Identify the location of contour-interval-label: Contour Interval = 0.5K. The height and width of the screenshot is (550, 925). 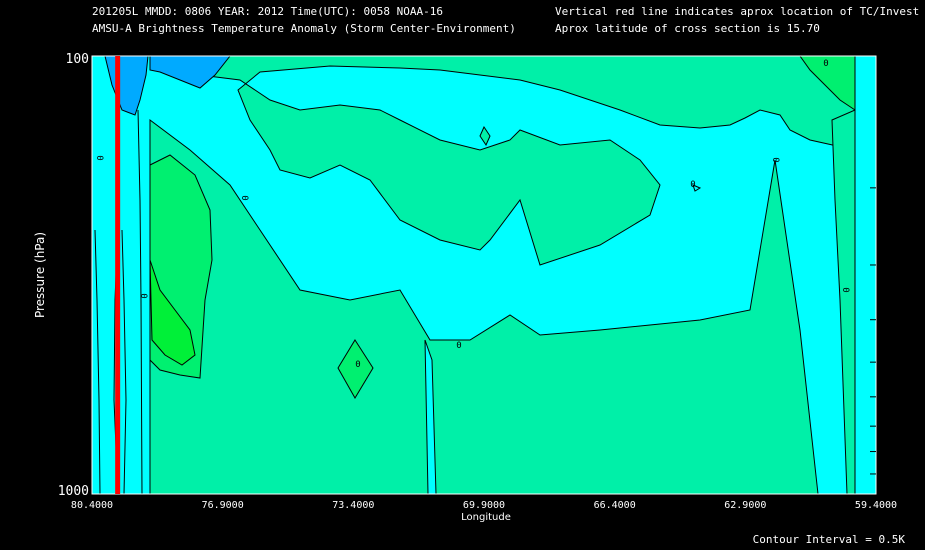
(829, 539).